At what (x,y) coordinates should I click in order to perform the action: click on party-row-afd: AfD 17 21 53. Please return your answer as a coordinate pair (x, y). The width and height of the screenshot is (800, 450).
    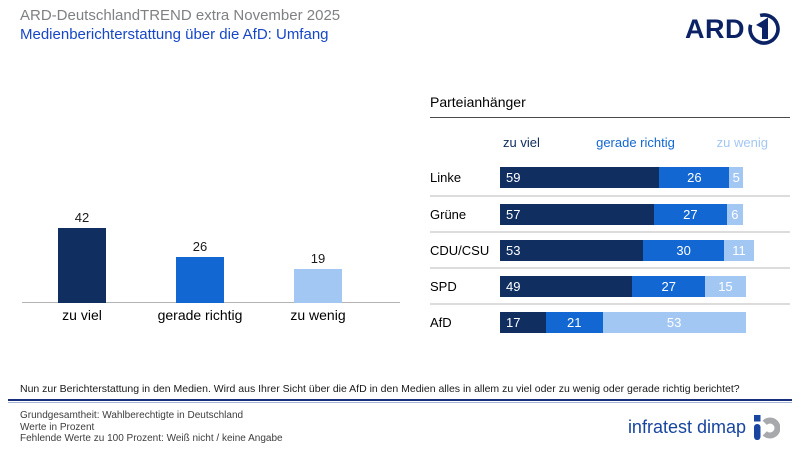
    Looking at the image, I should click on (610, 321).